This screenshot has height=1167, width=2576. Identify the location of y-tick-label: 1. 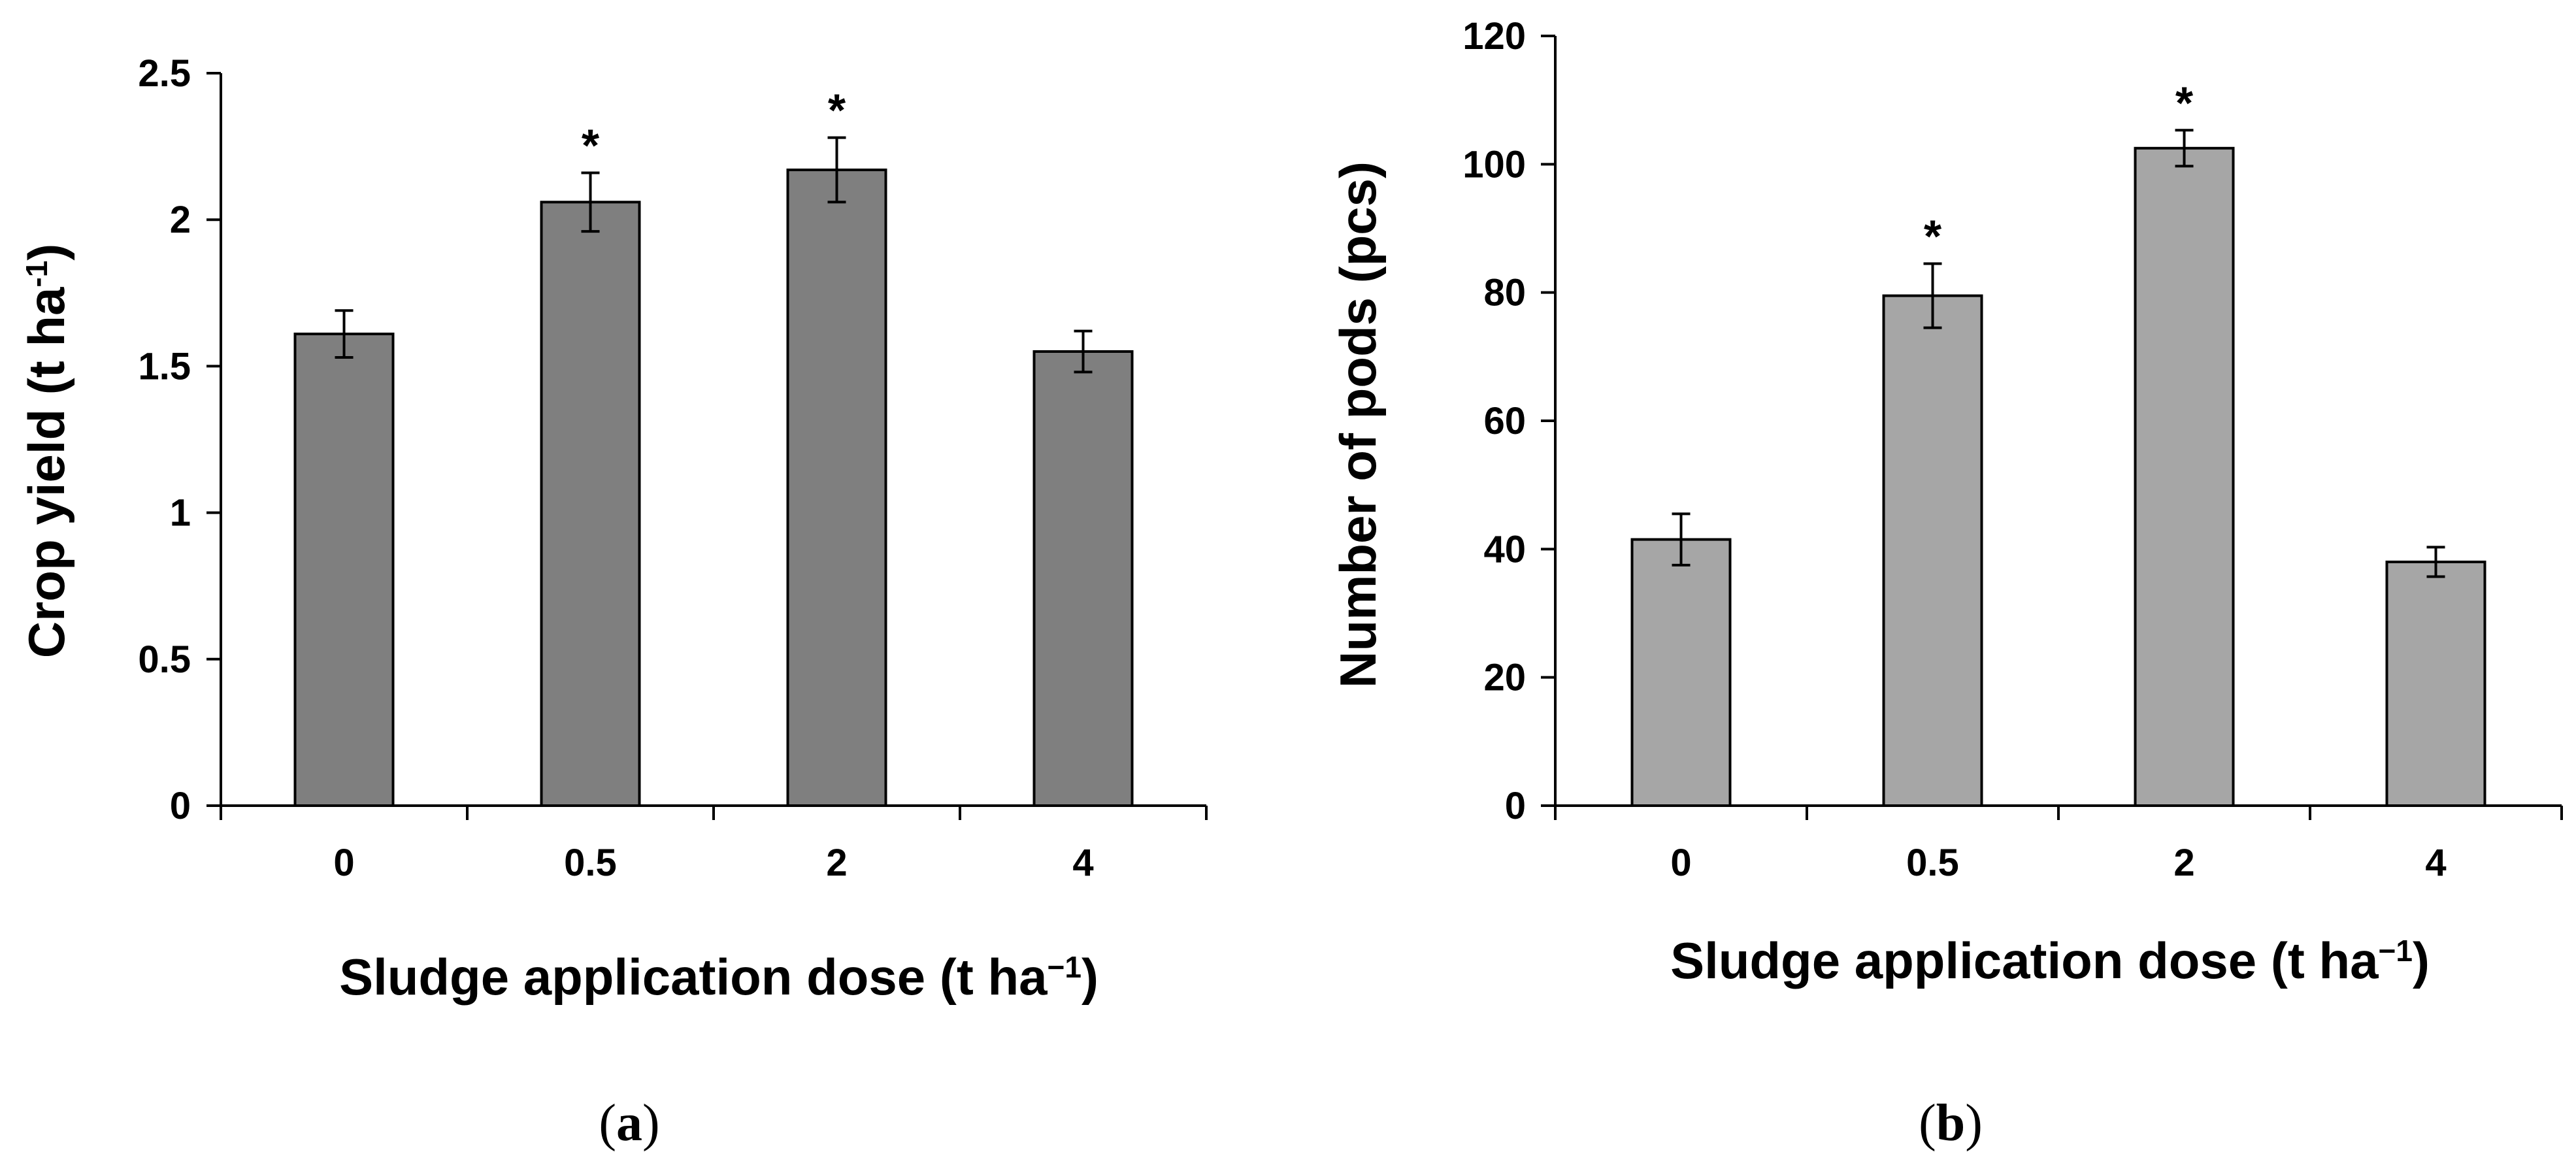
(180, 513).